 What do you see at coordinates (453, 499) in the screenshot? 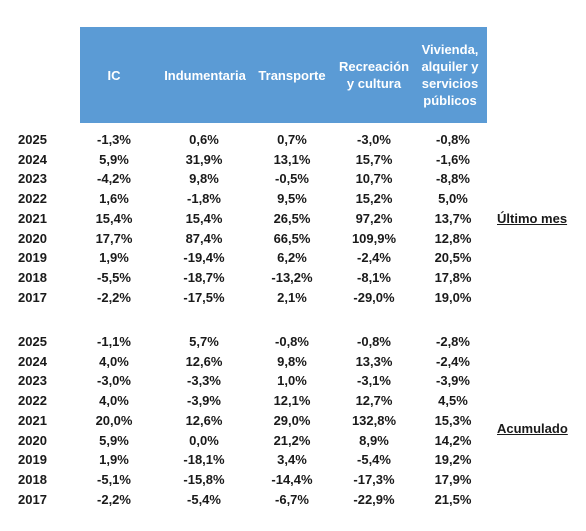
I see `vivienda-cell: 21,5%` at bounding box center [453, 499].